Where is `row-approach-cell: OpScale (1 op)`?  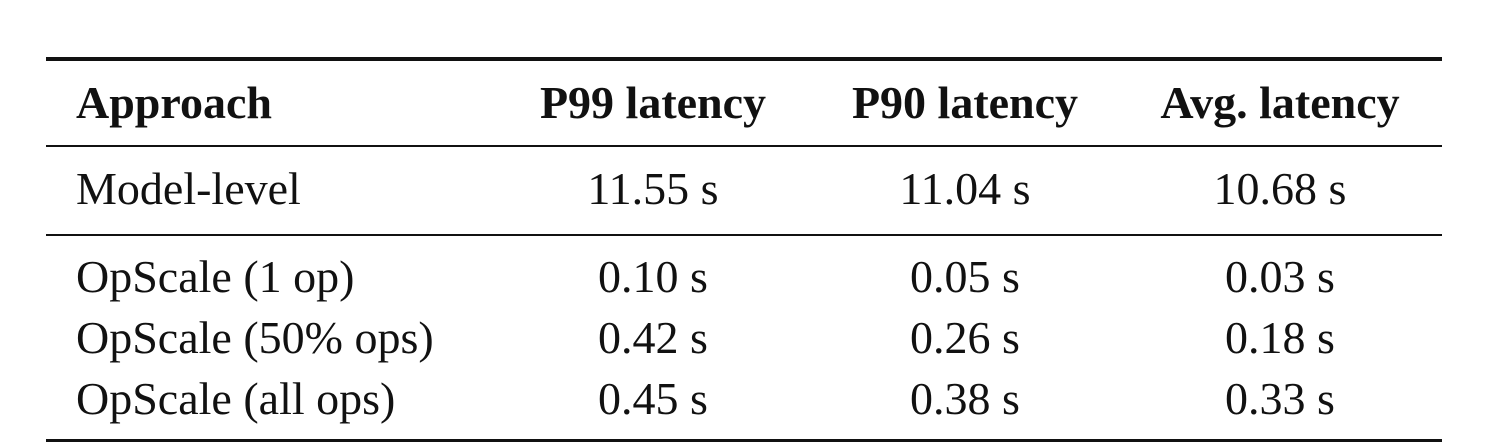 row-approach-cell: OpScale (1 op) is located at coordinates (215, 276).